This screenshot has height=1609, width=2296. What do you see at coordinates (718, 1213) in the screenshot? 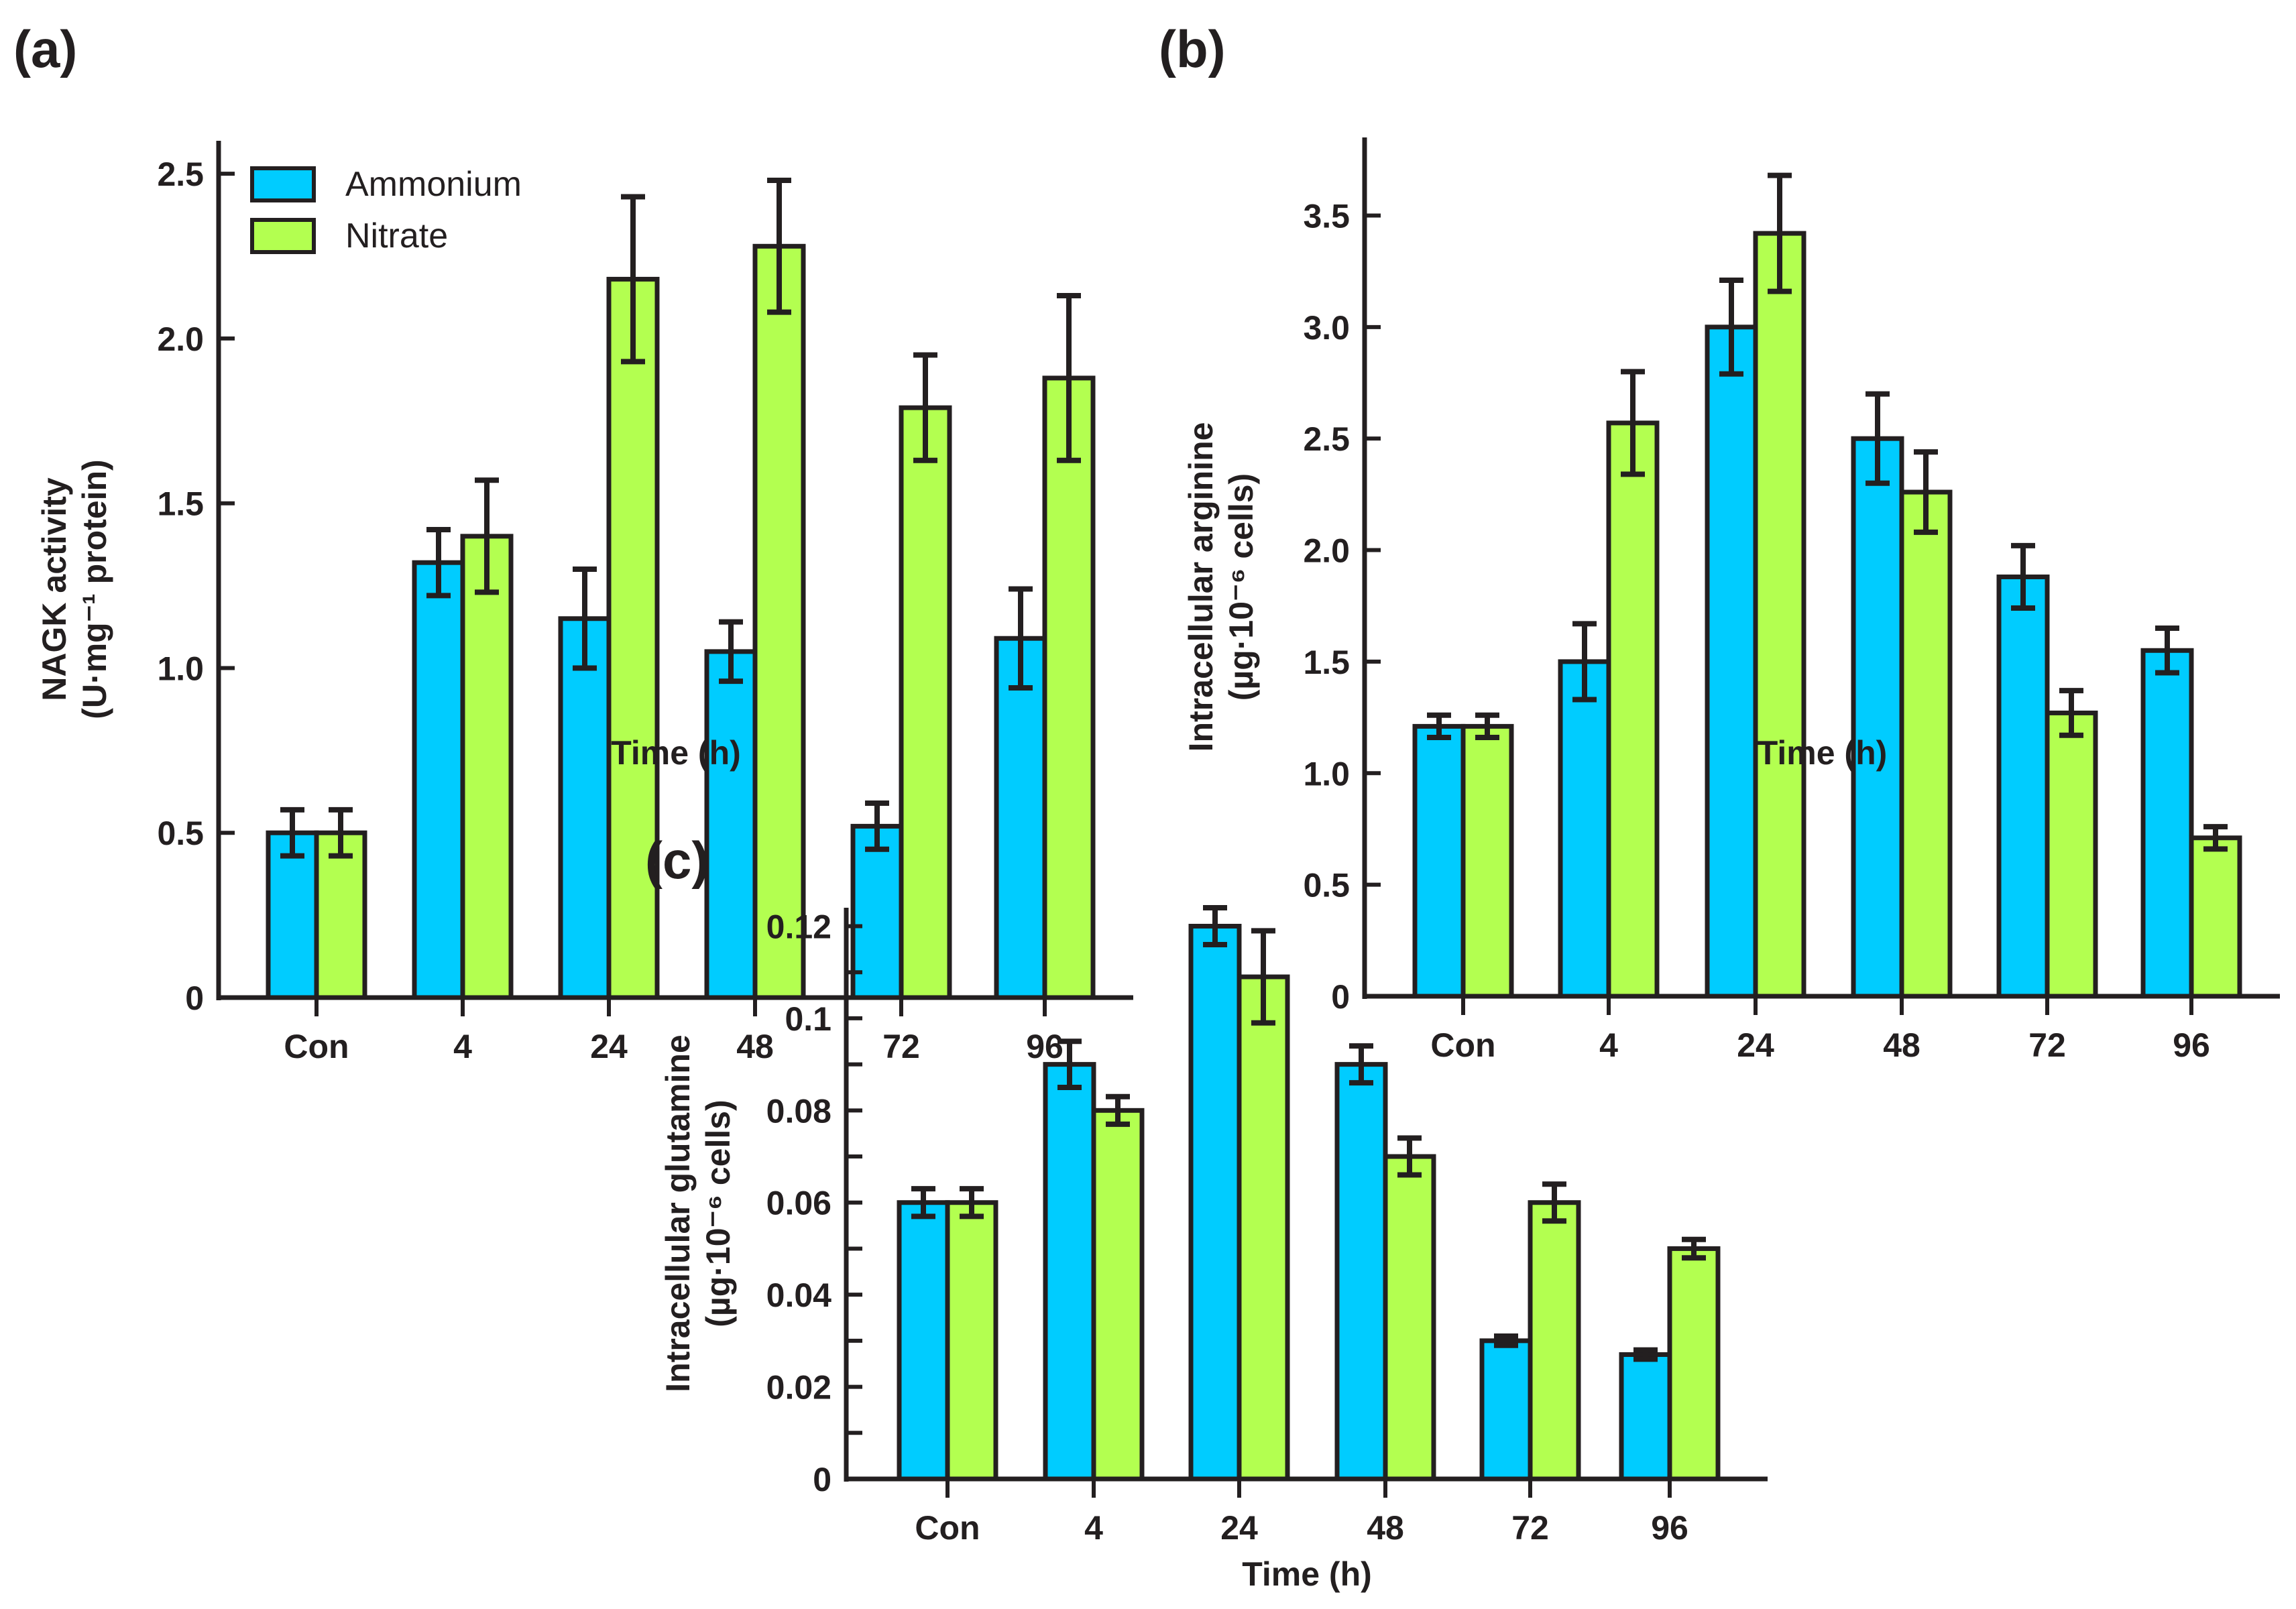
I see `y-axis-title: (µg·10⁻⁶ cells)` at bounding box center [718, 1213].